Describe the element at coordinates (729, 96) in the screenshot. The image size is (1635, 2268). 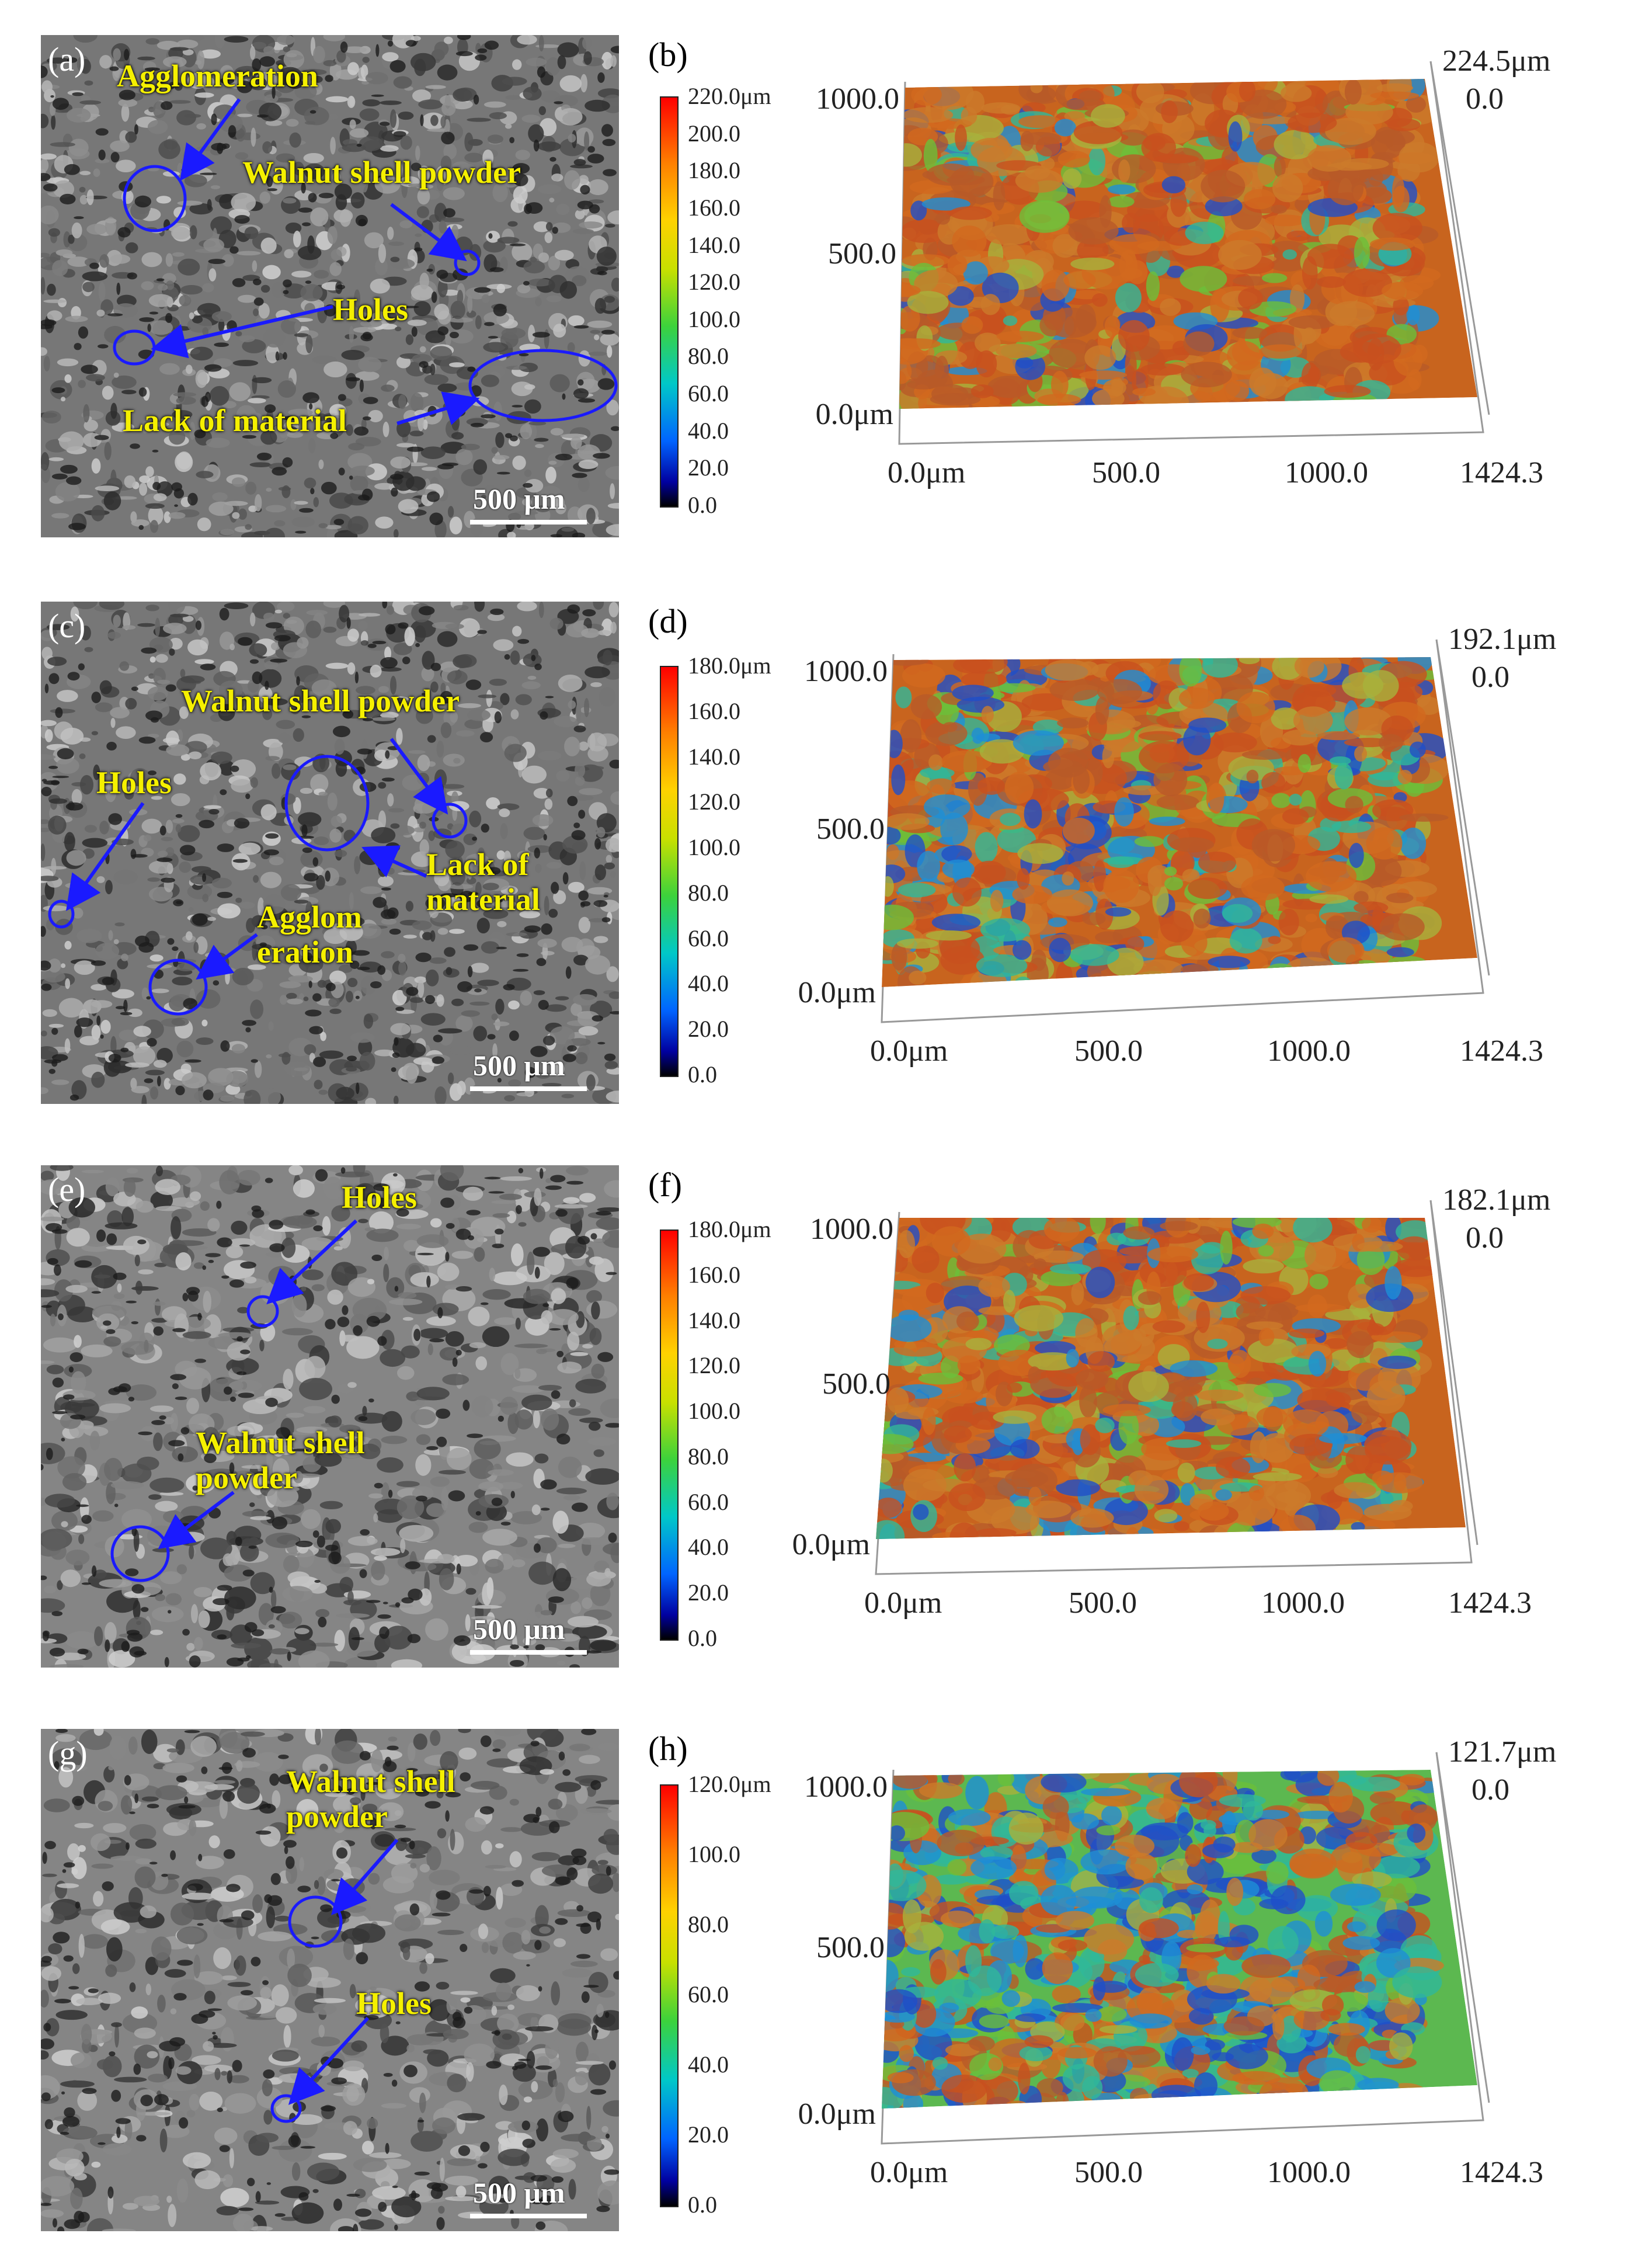
I see `colorbar-tick: 220.0μm` at that location.